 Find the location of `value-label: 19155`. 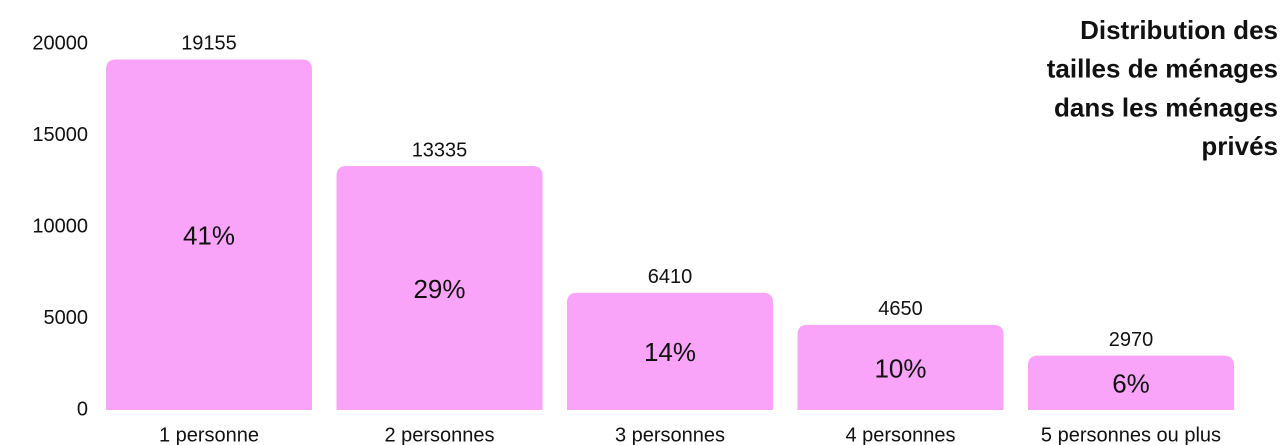

value-label: 19155 is located at coordinates (209, 44).